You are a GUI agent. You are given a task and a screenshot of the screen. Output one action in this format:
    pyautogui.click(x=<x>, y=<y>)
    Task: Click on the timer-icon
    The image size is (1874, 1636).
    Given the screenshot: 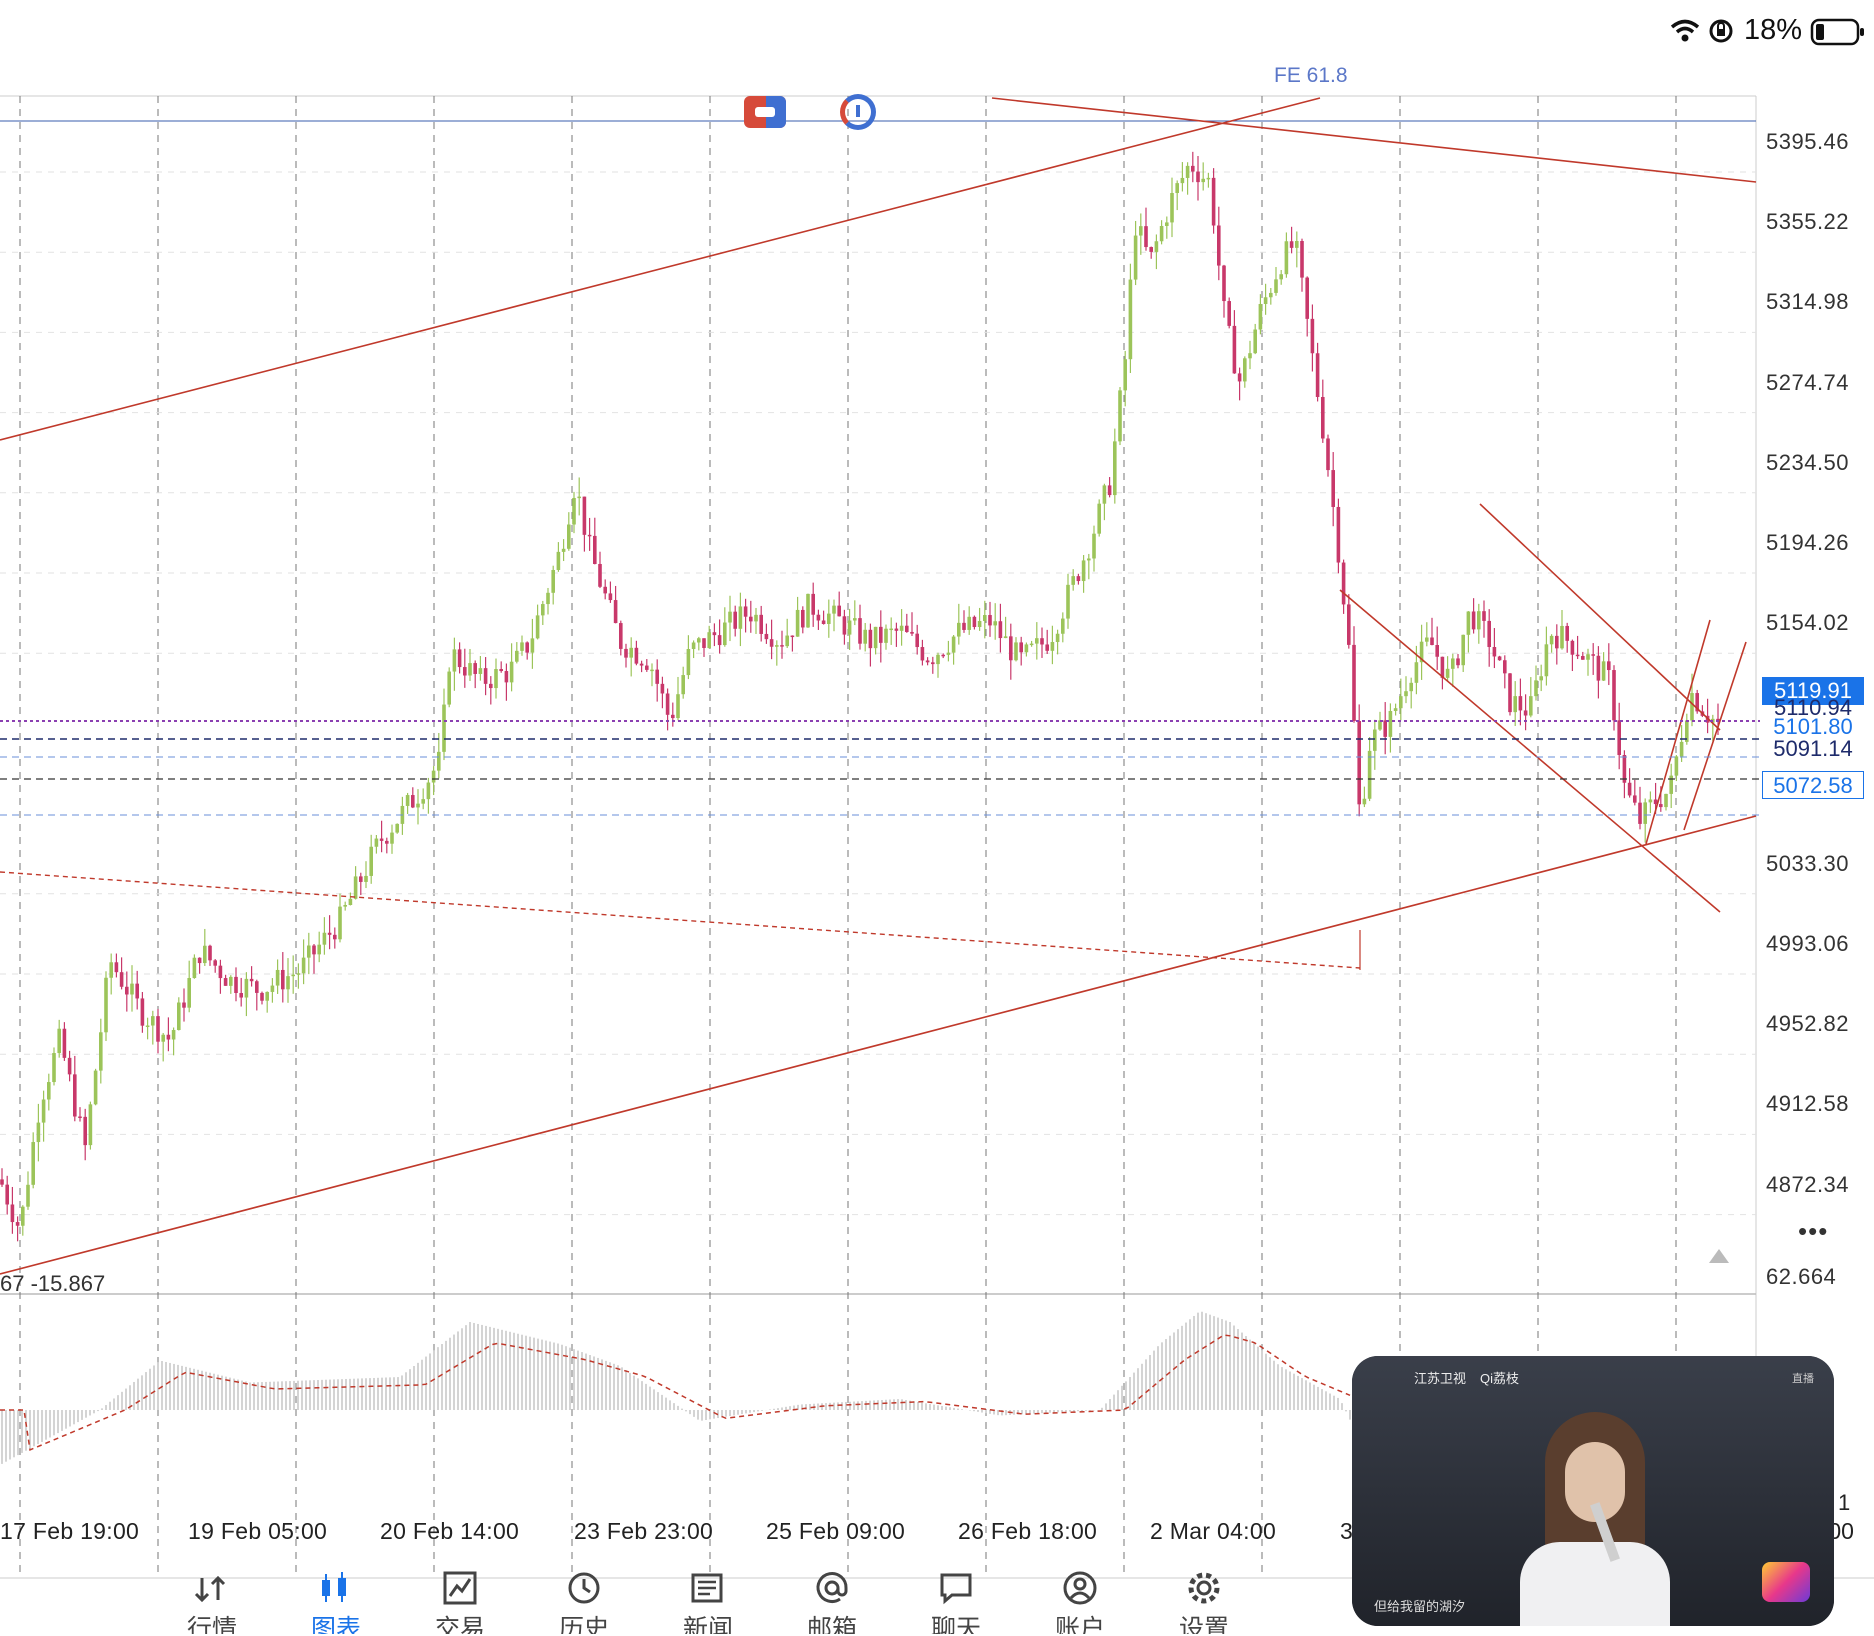 What is the action you would take?
    pyautogui.click(x=858, y=112)
    